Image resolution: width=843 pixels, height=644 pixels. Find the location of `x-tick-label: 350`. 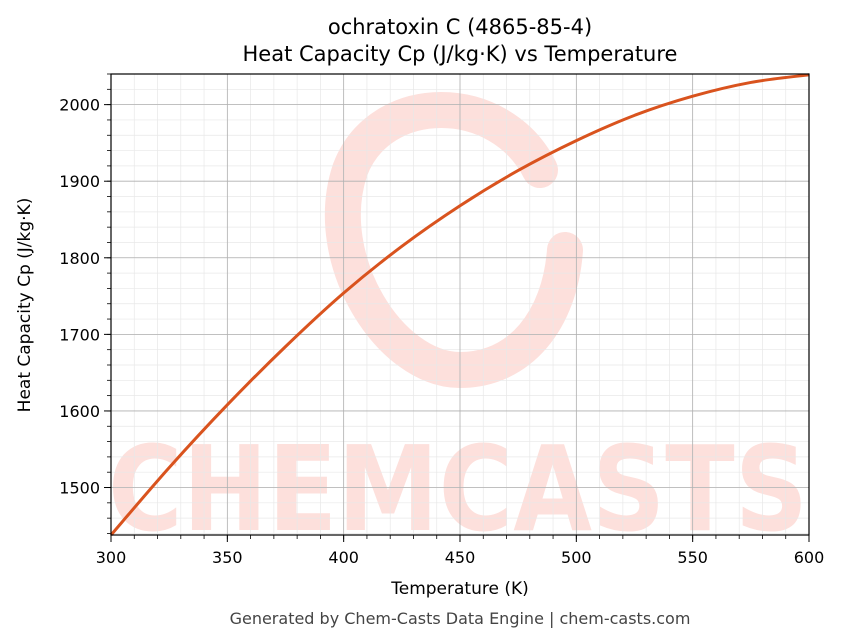

x-tick-label: 350 is located at coordinates (227, 557).